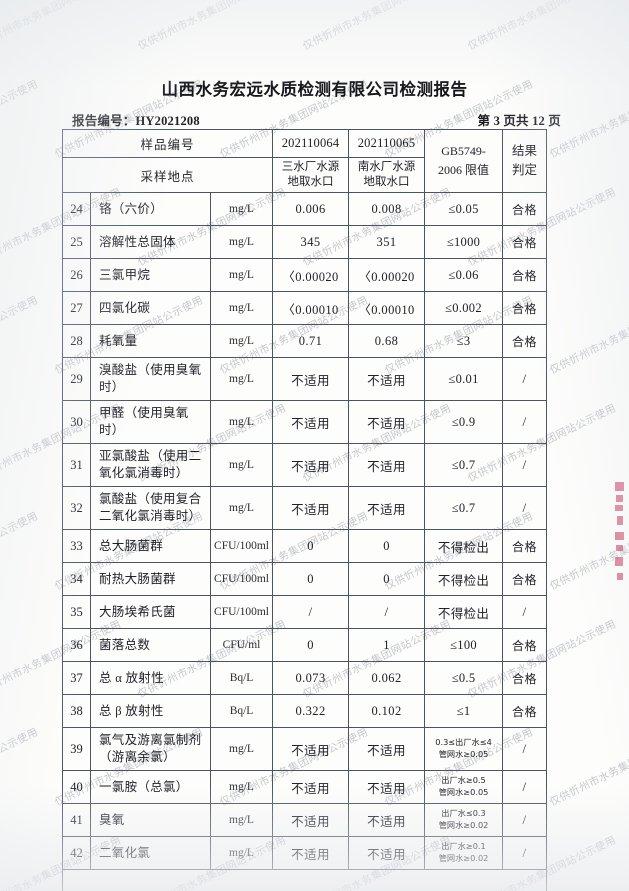 The image size is (629, 891). Describe the element at coordinates (136, 121) in the screenshot. I see `report-number: 报告编号：HY2021208` at that location.